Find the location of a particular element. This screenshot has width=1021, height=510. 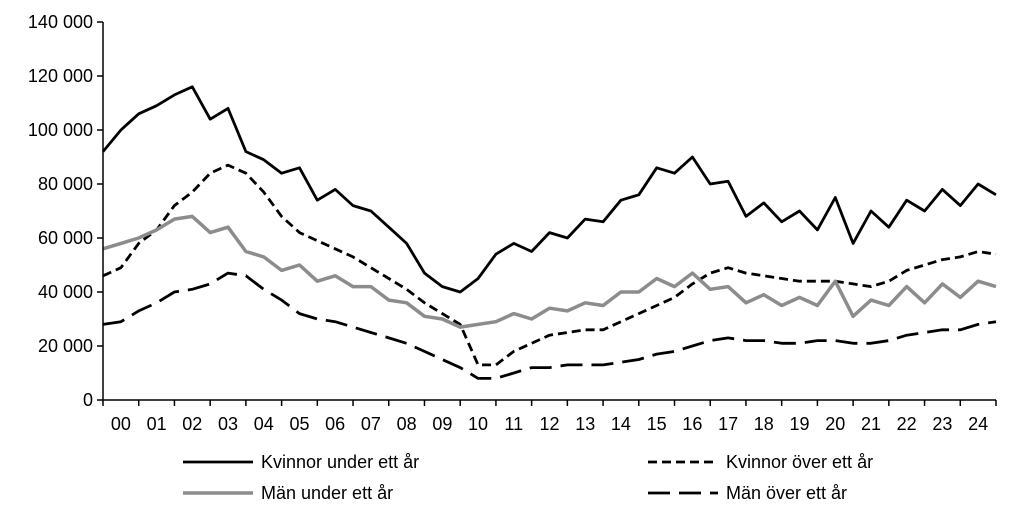

y-tick-label: 40 000 is located at coordinates (65, 292).